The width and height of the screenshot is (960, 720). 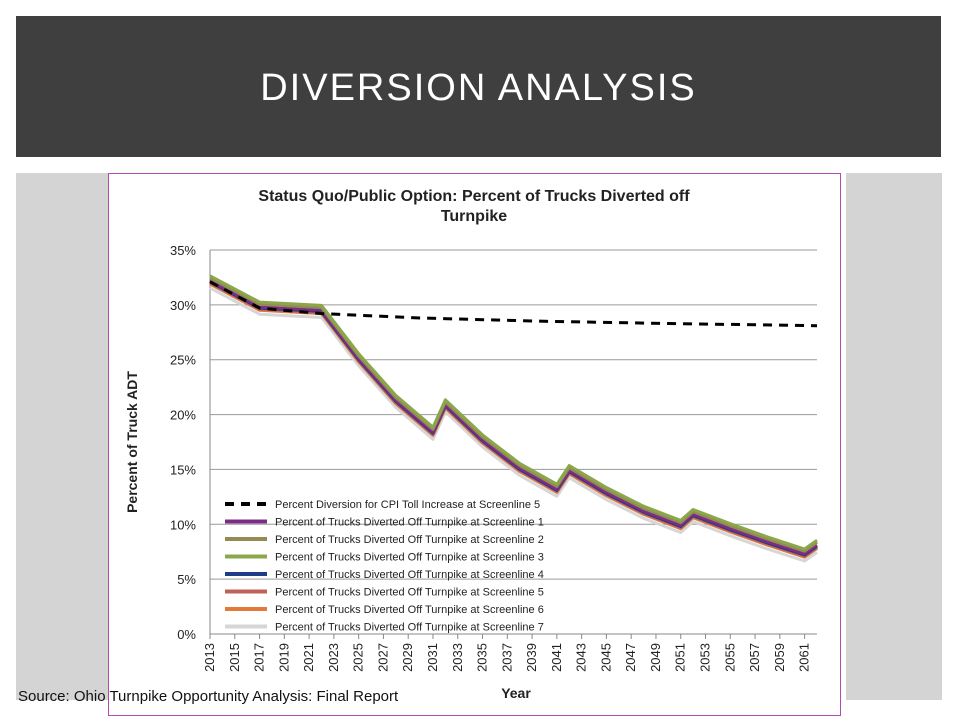 What do you see at coordinates (183, 250) in the screenshot?
I see `y-tick-label: 35%` at bounding box center [183, 250].